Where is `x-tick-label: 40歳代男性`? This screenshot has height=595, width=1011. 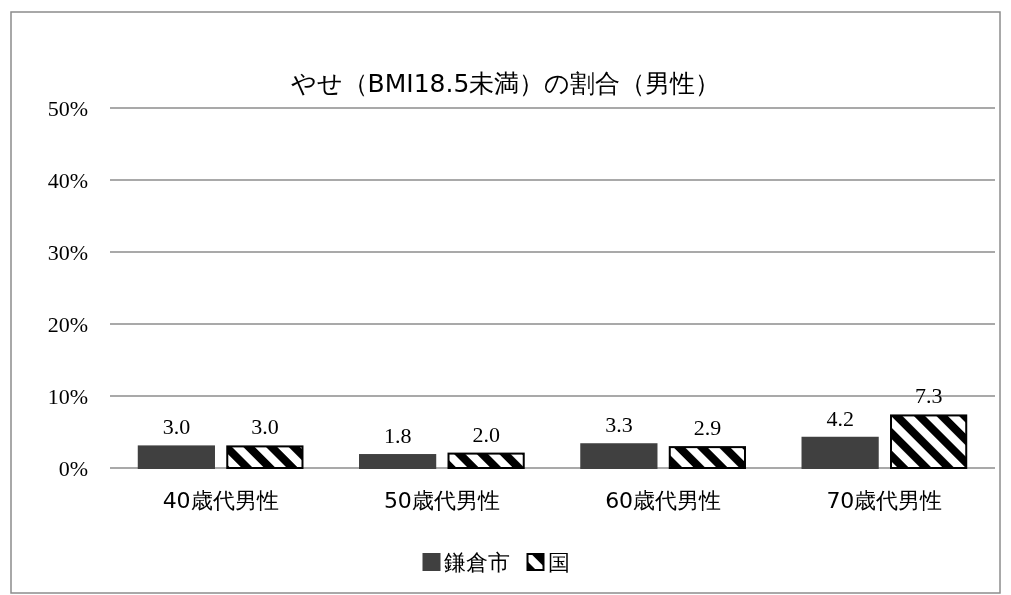 x-tick-label: 40歳代男性 is located at coordinates (220, 500).